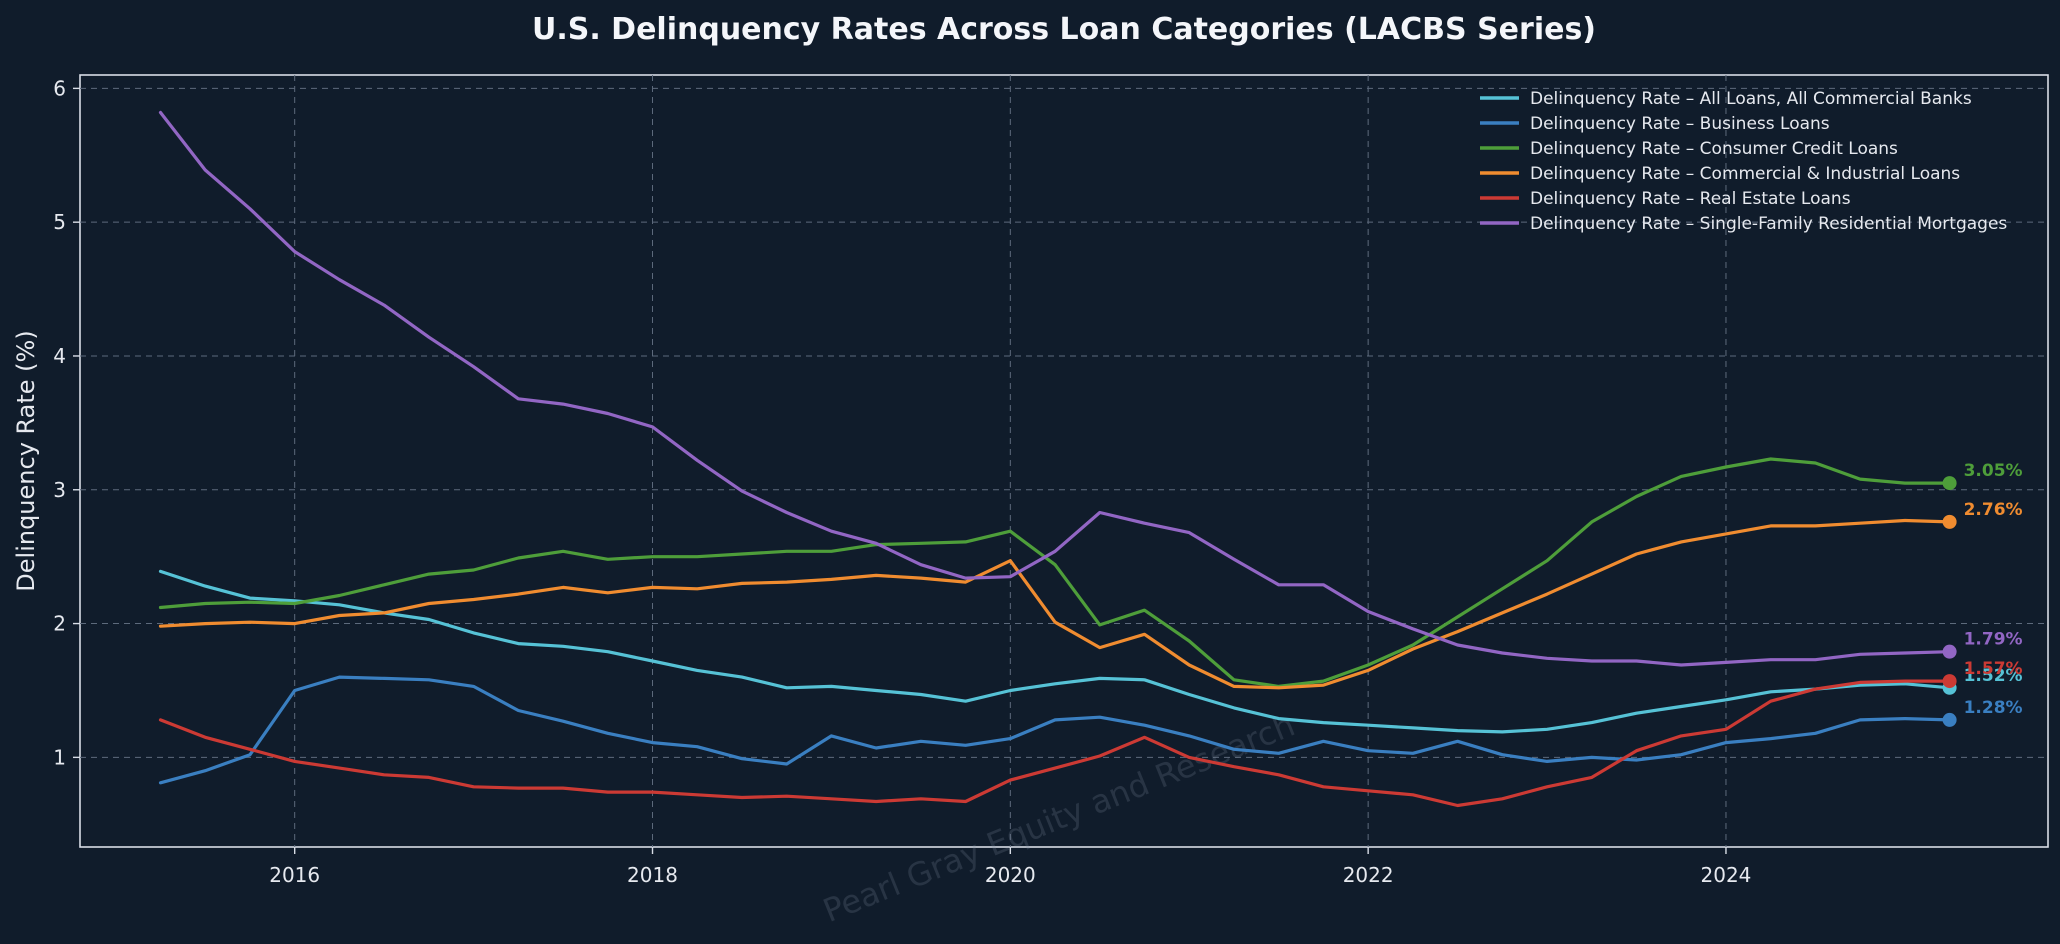  Describe the element at coordinates (59, 356) in the screenshot. I see `y-tick-label: 4` at that location.